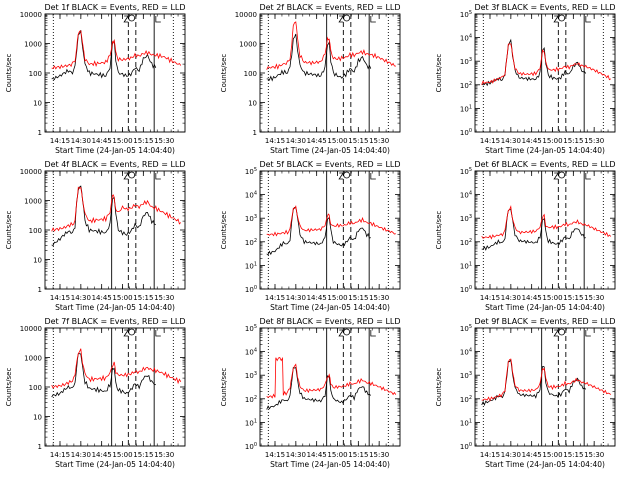 The image size is (640, 480). I want to click on chart-title: Det 2f BLACK = Events, RED = LLD, so click(329, 7).